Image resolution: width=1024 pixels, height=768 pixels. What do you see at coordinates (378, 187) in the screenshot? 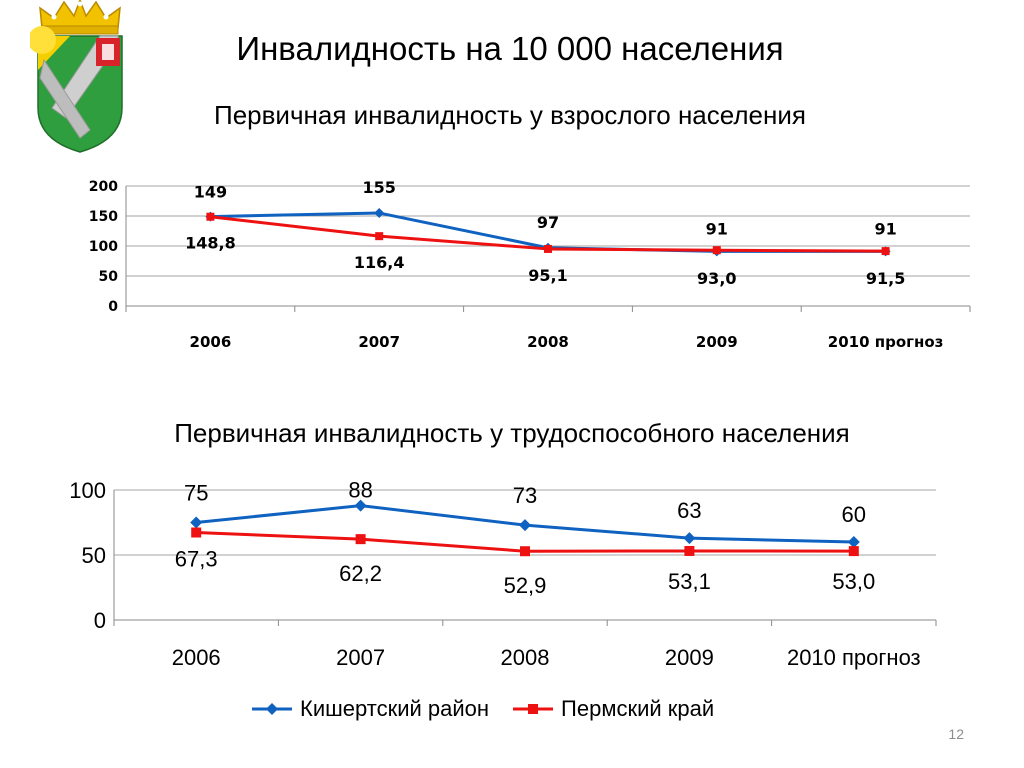
I see `data-label-kishert: 155` at bounding box center [378, 187].